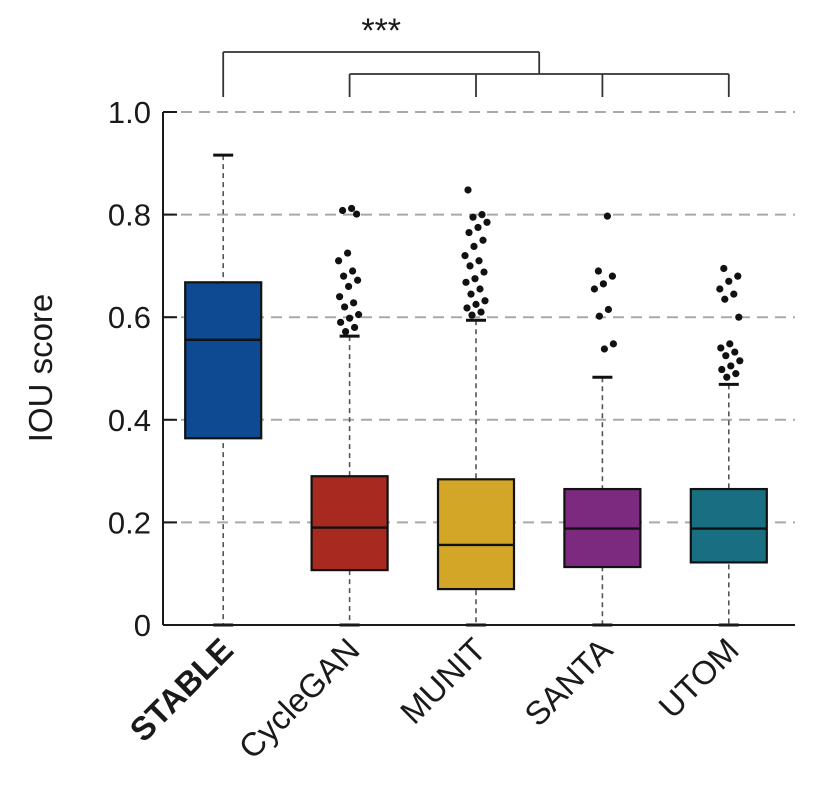  Describe the element at coordinates (602, 419) in the screenshot. I see `box-santa` at that location.